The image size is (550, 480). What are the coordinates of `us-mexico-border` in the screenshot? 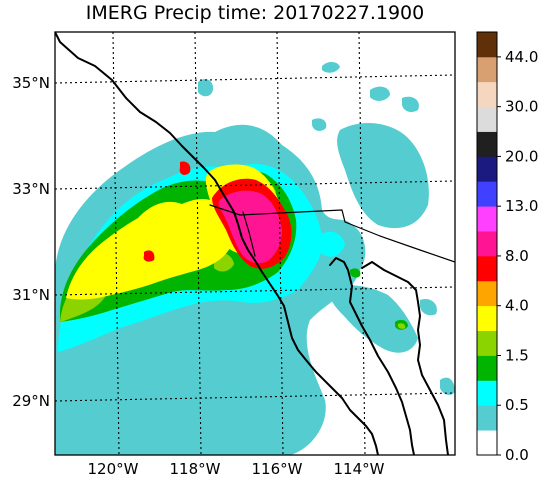 It's located at (332, 233).